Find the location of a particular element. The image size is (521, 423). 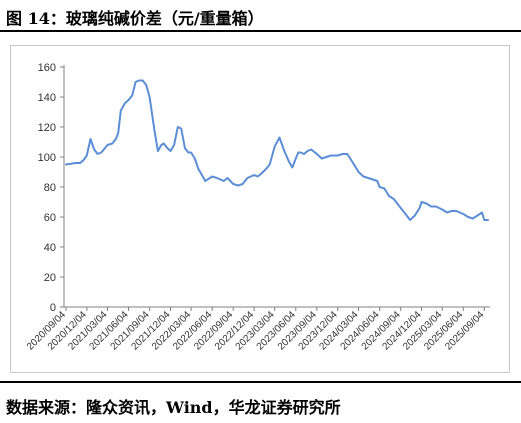

figure-title: 图 14：玻璃纯碱价差（元/重量箱） is located at coordinates (135, 18).